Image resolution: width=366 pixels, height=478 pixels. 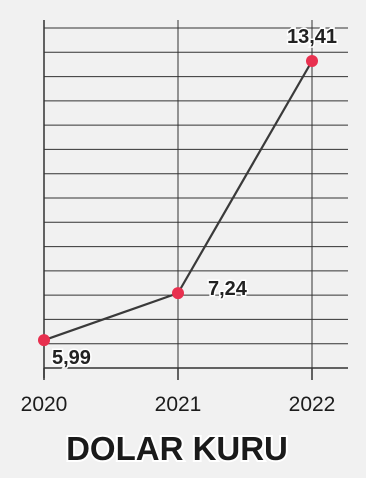 I want to click on x-tick-label: 2020, so click(x=44, y=404).